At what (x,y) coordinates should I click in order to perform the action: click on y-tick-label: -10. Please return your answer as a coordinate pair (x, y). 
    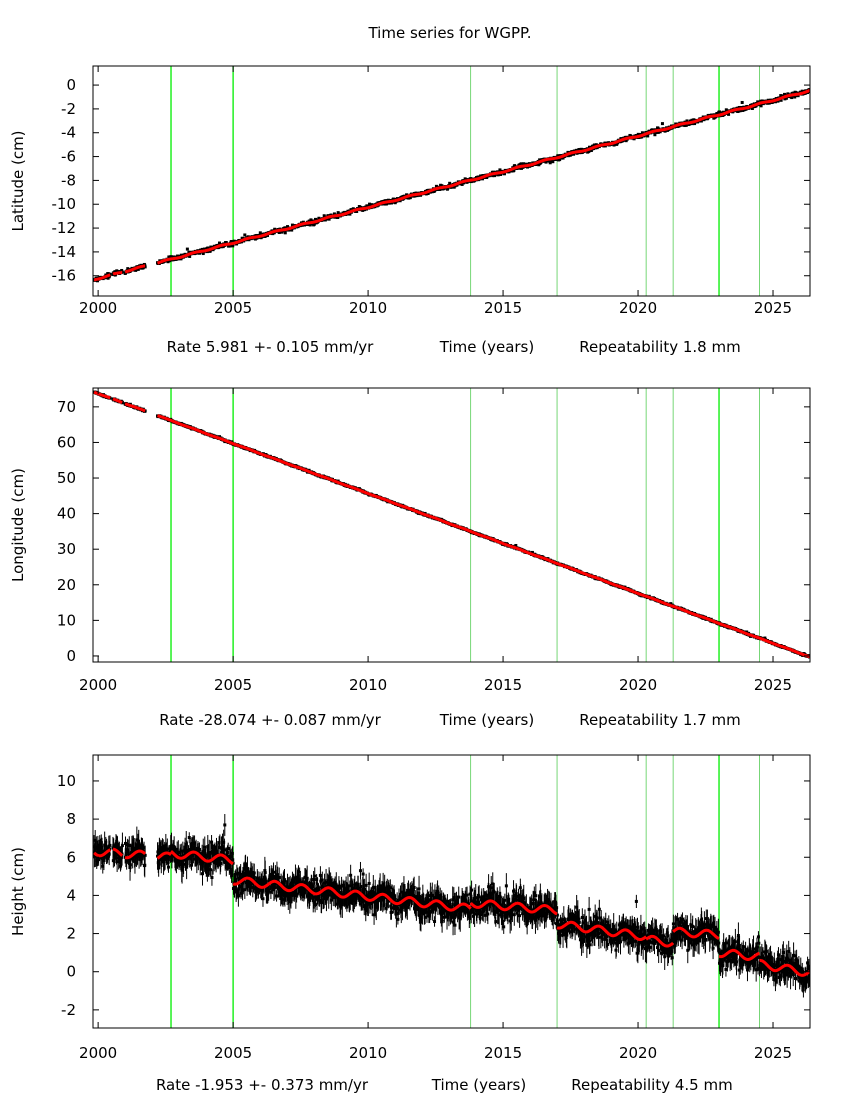
    Looking at the image, I should click on (64, 204).